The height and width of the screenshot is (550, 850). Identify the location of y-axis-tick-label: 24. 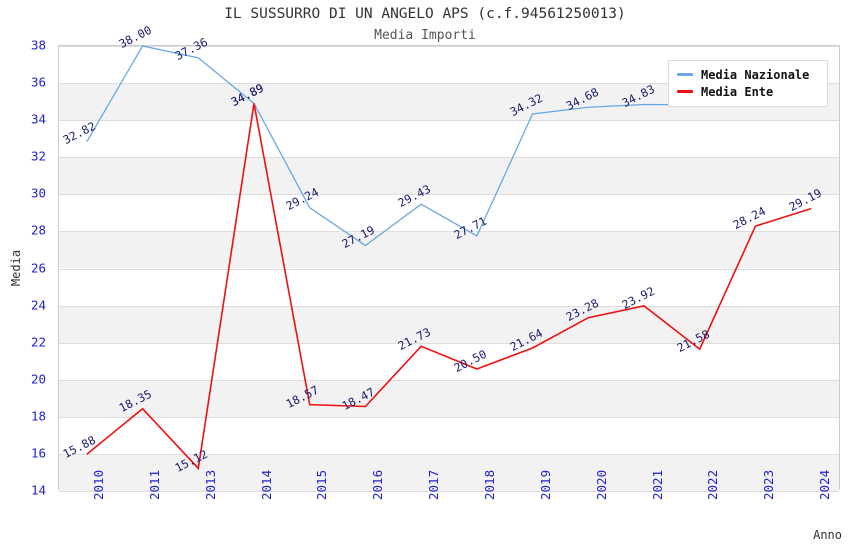
(38, 305).